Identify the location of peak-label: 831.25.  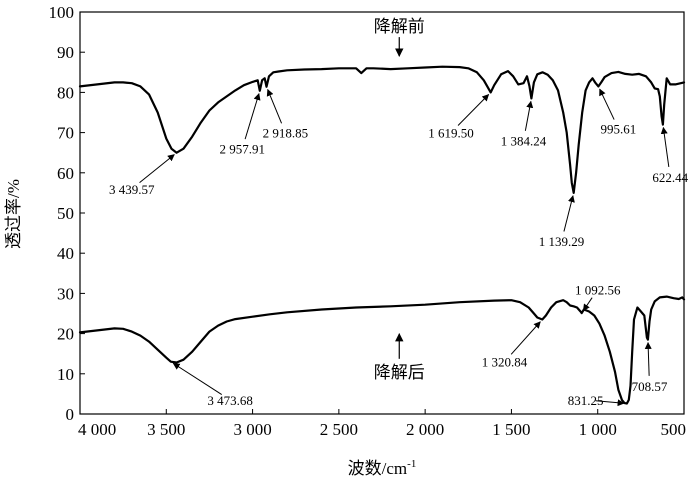
(586, 400).